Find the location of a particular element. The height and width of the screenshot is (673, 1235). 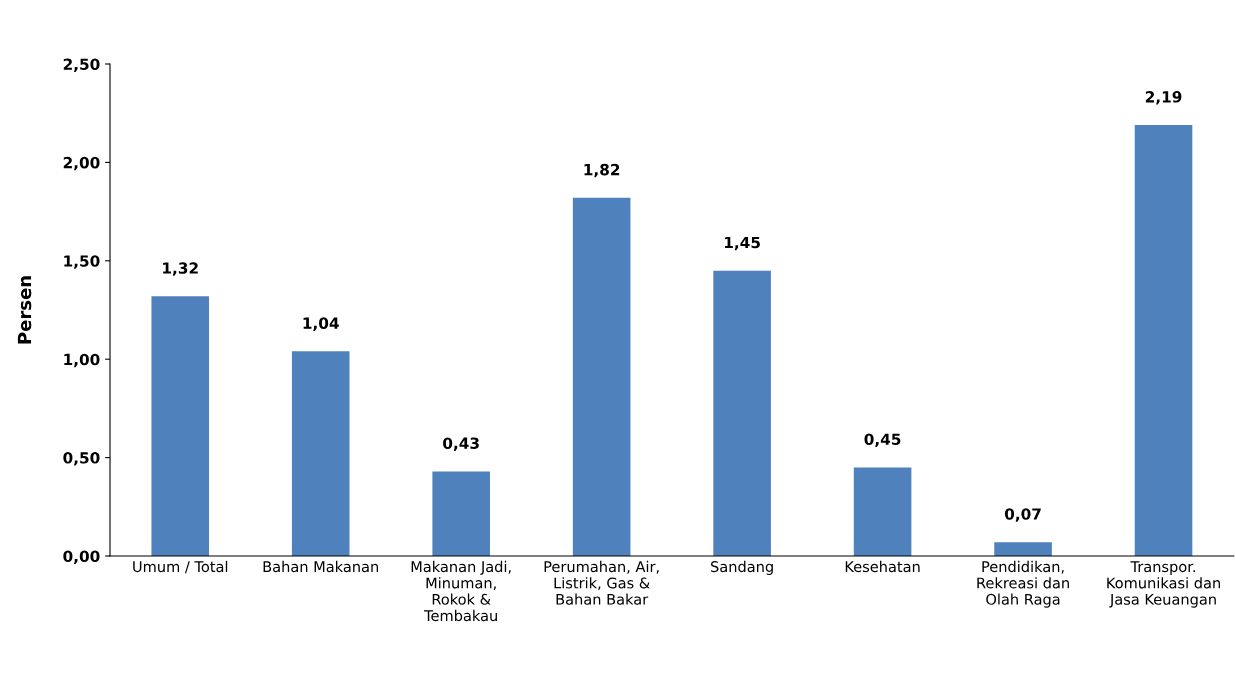

x-tick-label: Bahan Makanan is located at coordinates (320, 566).